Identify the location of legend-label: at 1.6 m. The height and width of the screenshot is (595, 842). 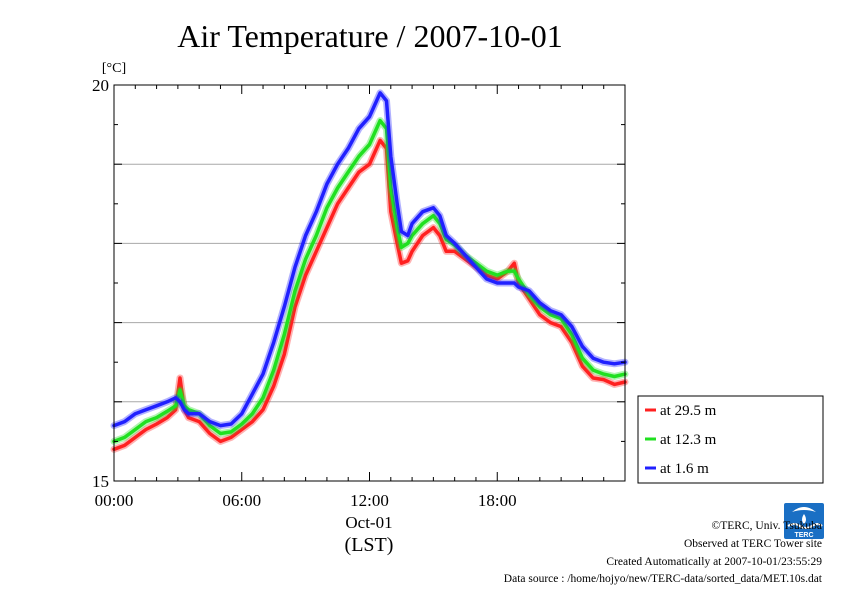
(684, 469).